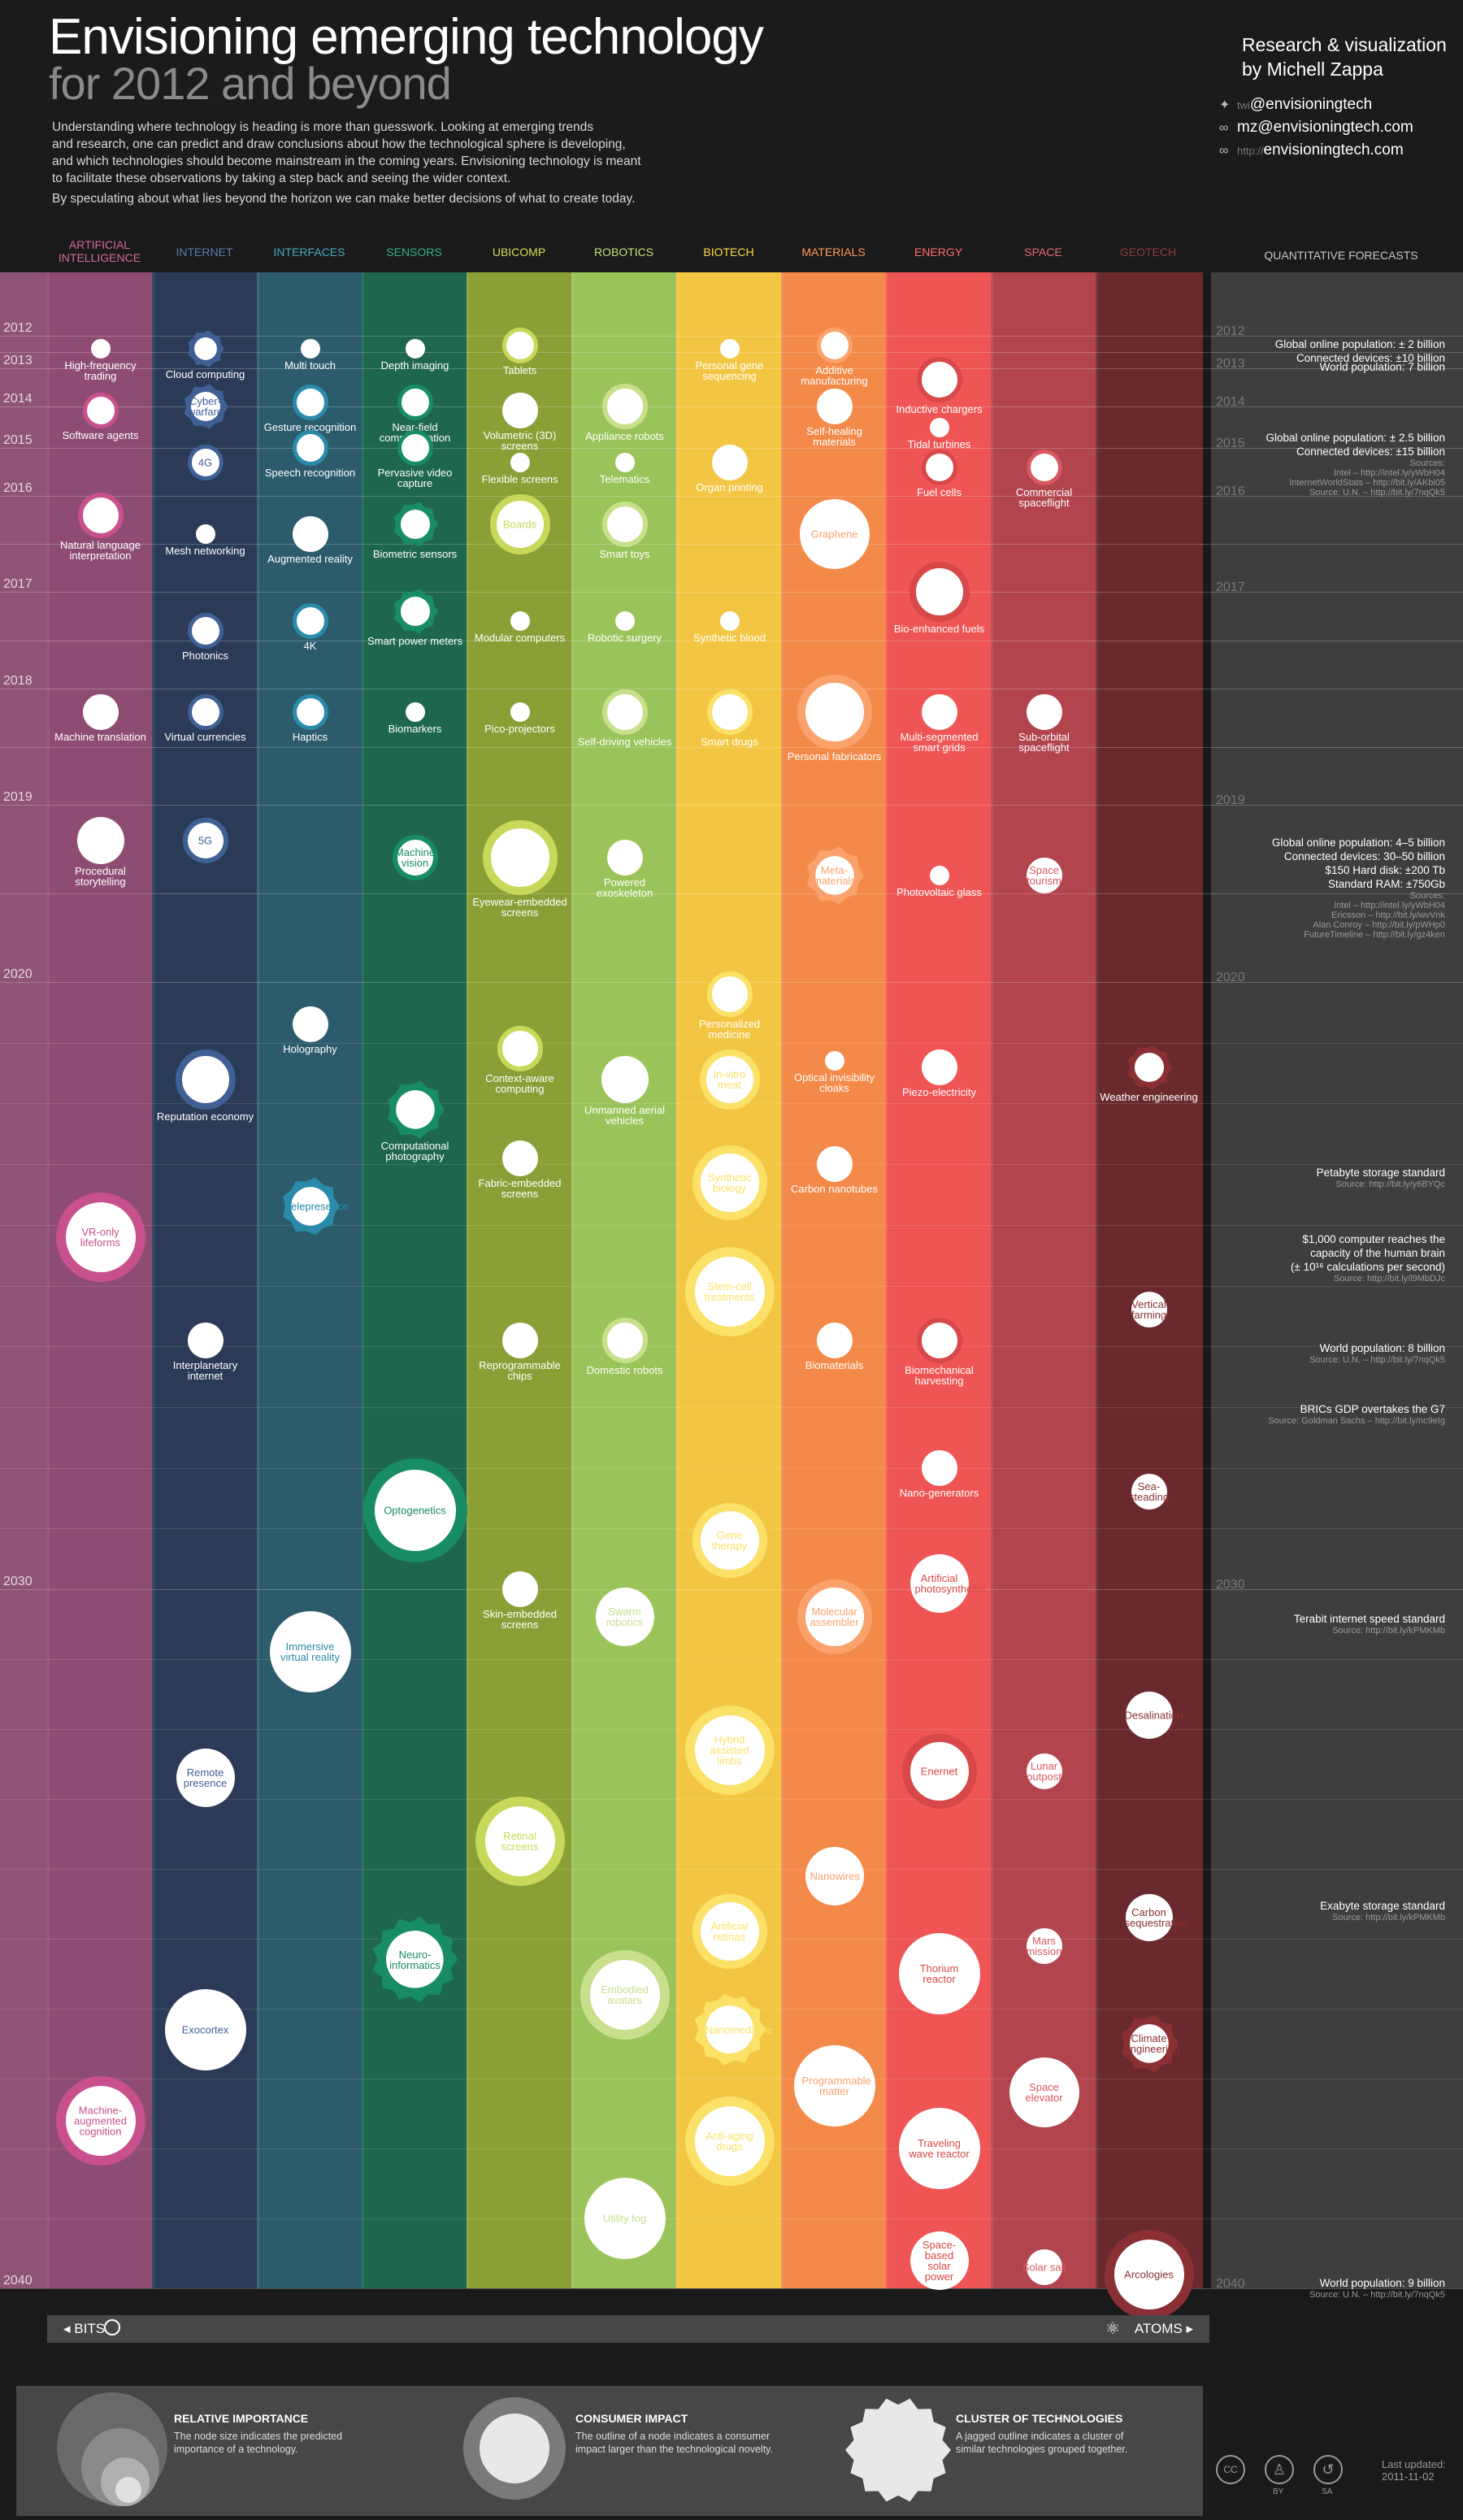 Image resolution: width=1463 pixels, height=2520 pixels. Describe the element at coordinates (1279, 2469) in the screenshot. I see `by-icon: ♙` at that location.